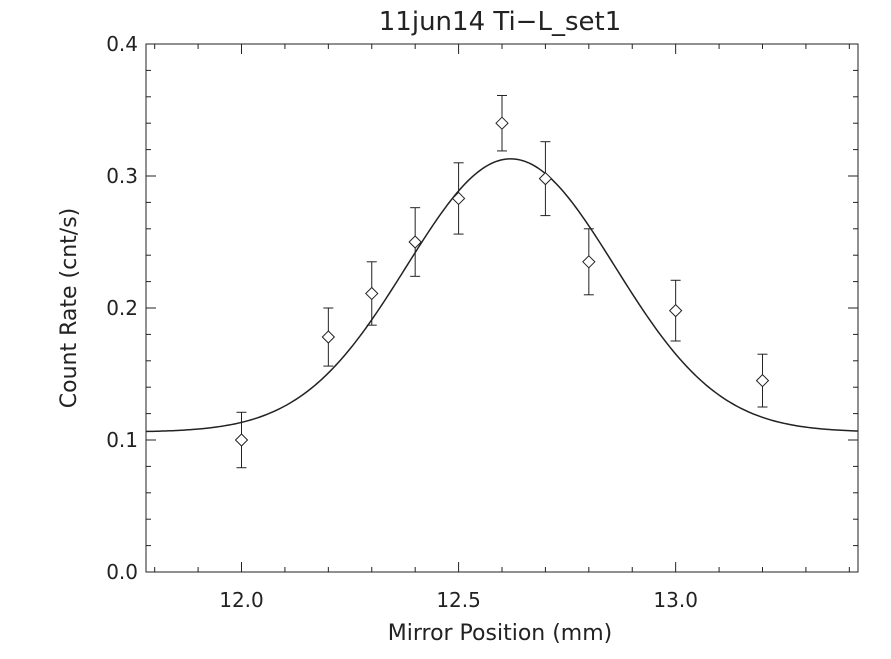 Image resolution: width=891 pixels, height=659 pixels. What do you see at coordinates (500, 22) in the screenshot?
I see `chart-title: 11jun14 Ti−L_set1` at bounding box center [500, 22].